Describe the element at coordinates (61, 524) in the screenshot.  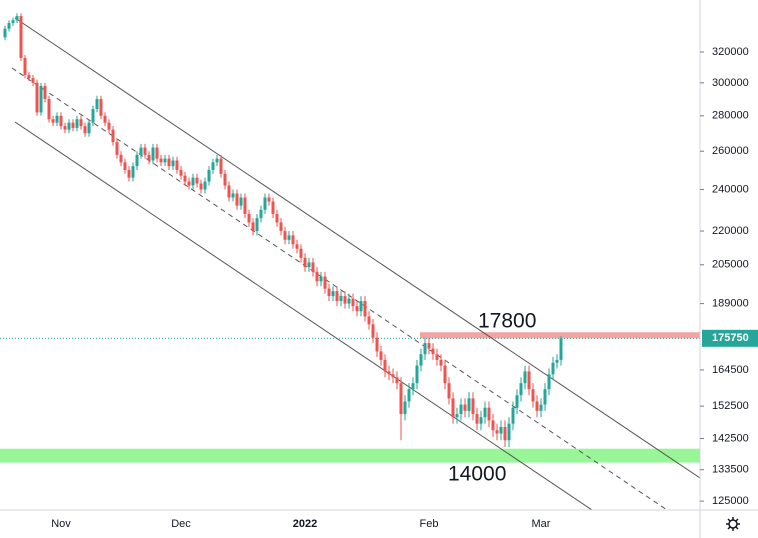
I see `x-tick-label: Nov` at that location.